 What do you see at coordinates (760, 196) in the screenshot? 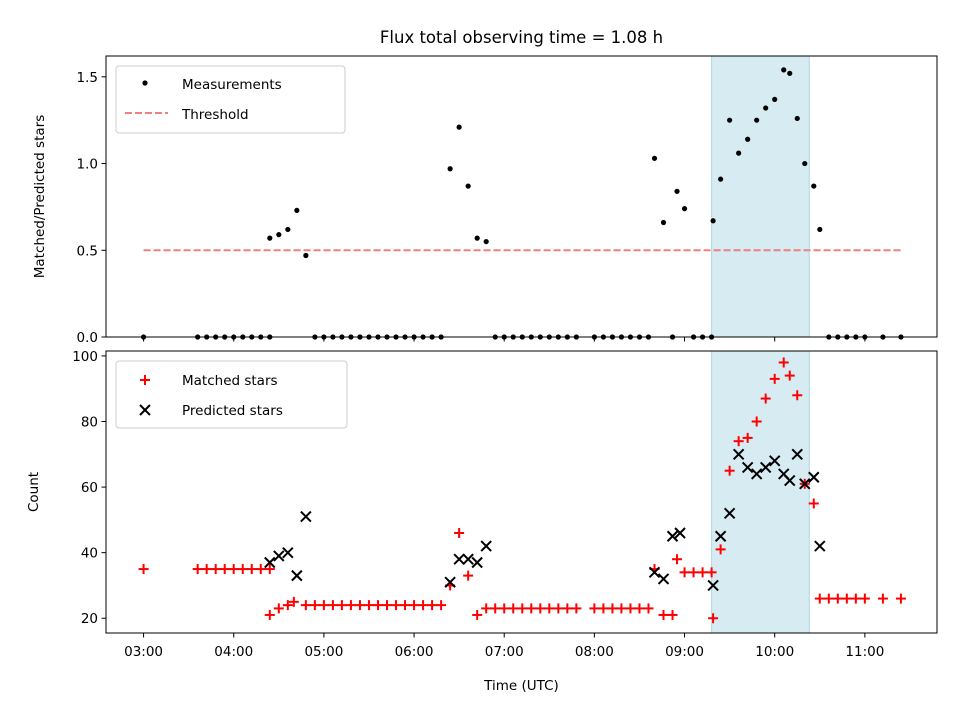
I see `ratio-highlight-span` at bounding box center [760, 196].